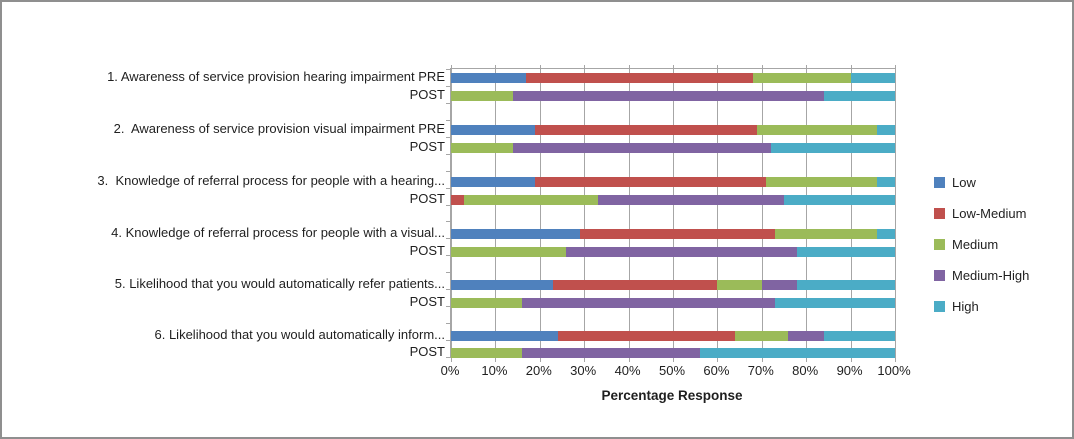 Image resolution: width=1074 pixels, height=439 pixels. Describe the element at coordinates (975, 244) in the screenshot. I see `legend-label: Medium` at that location.